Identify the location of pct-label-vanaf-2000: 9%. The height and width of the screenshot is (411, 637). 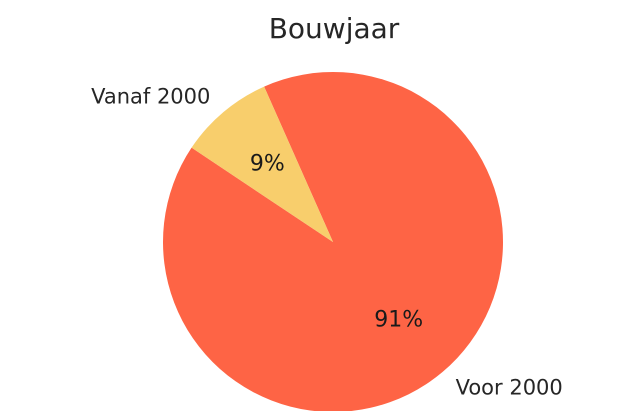
(267, 164).